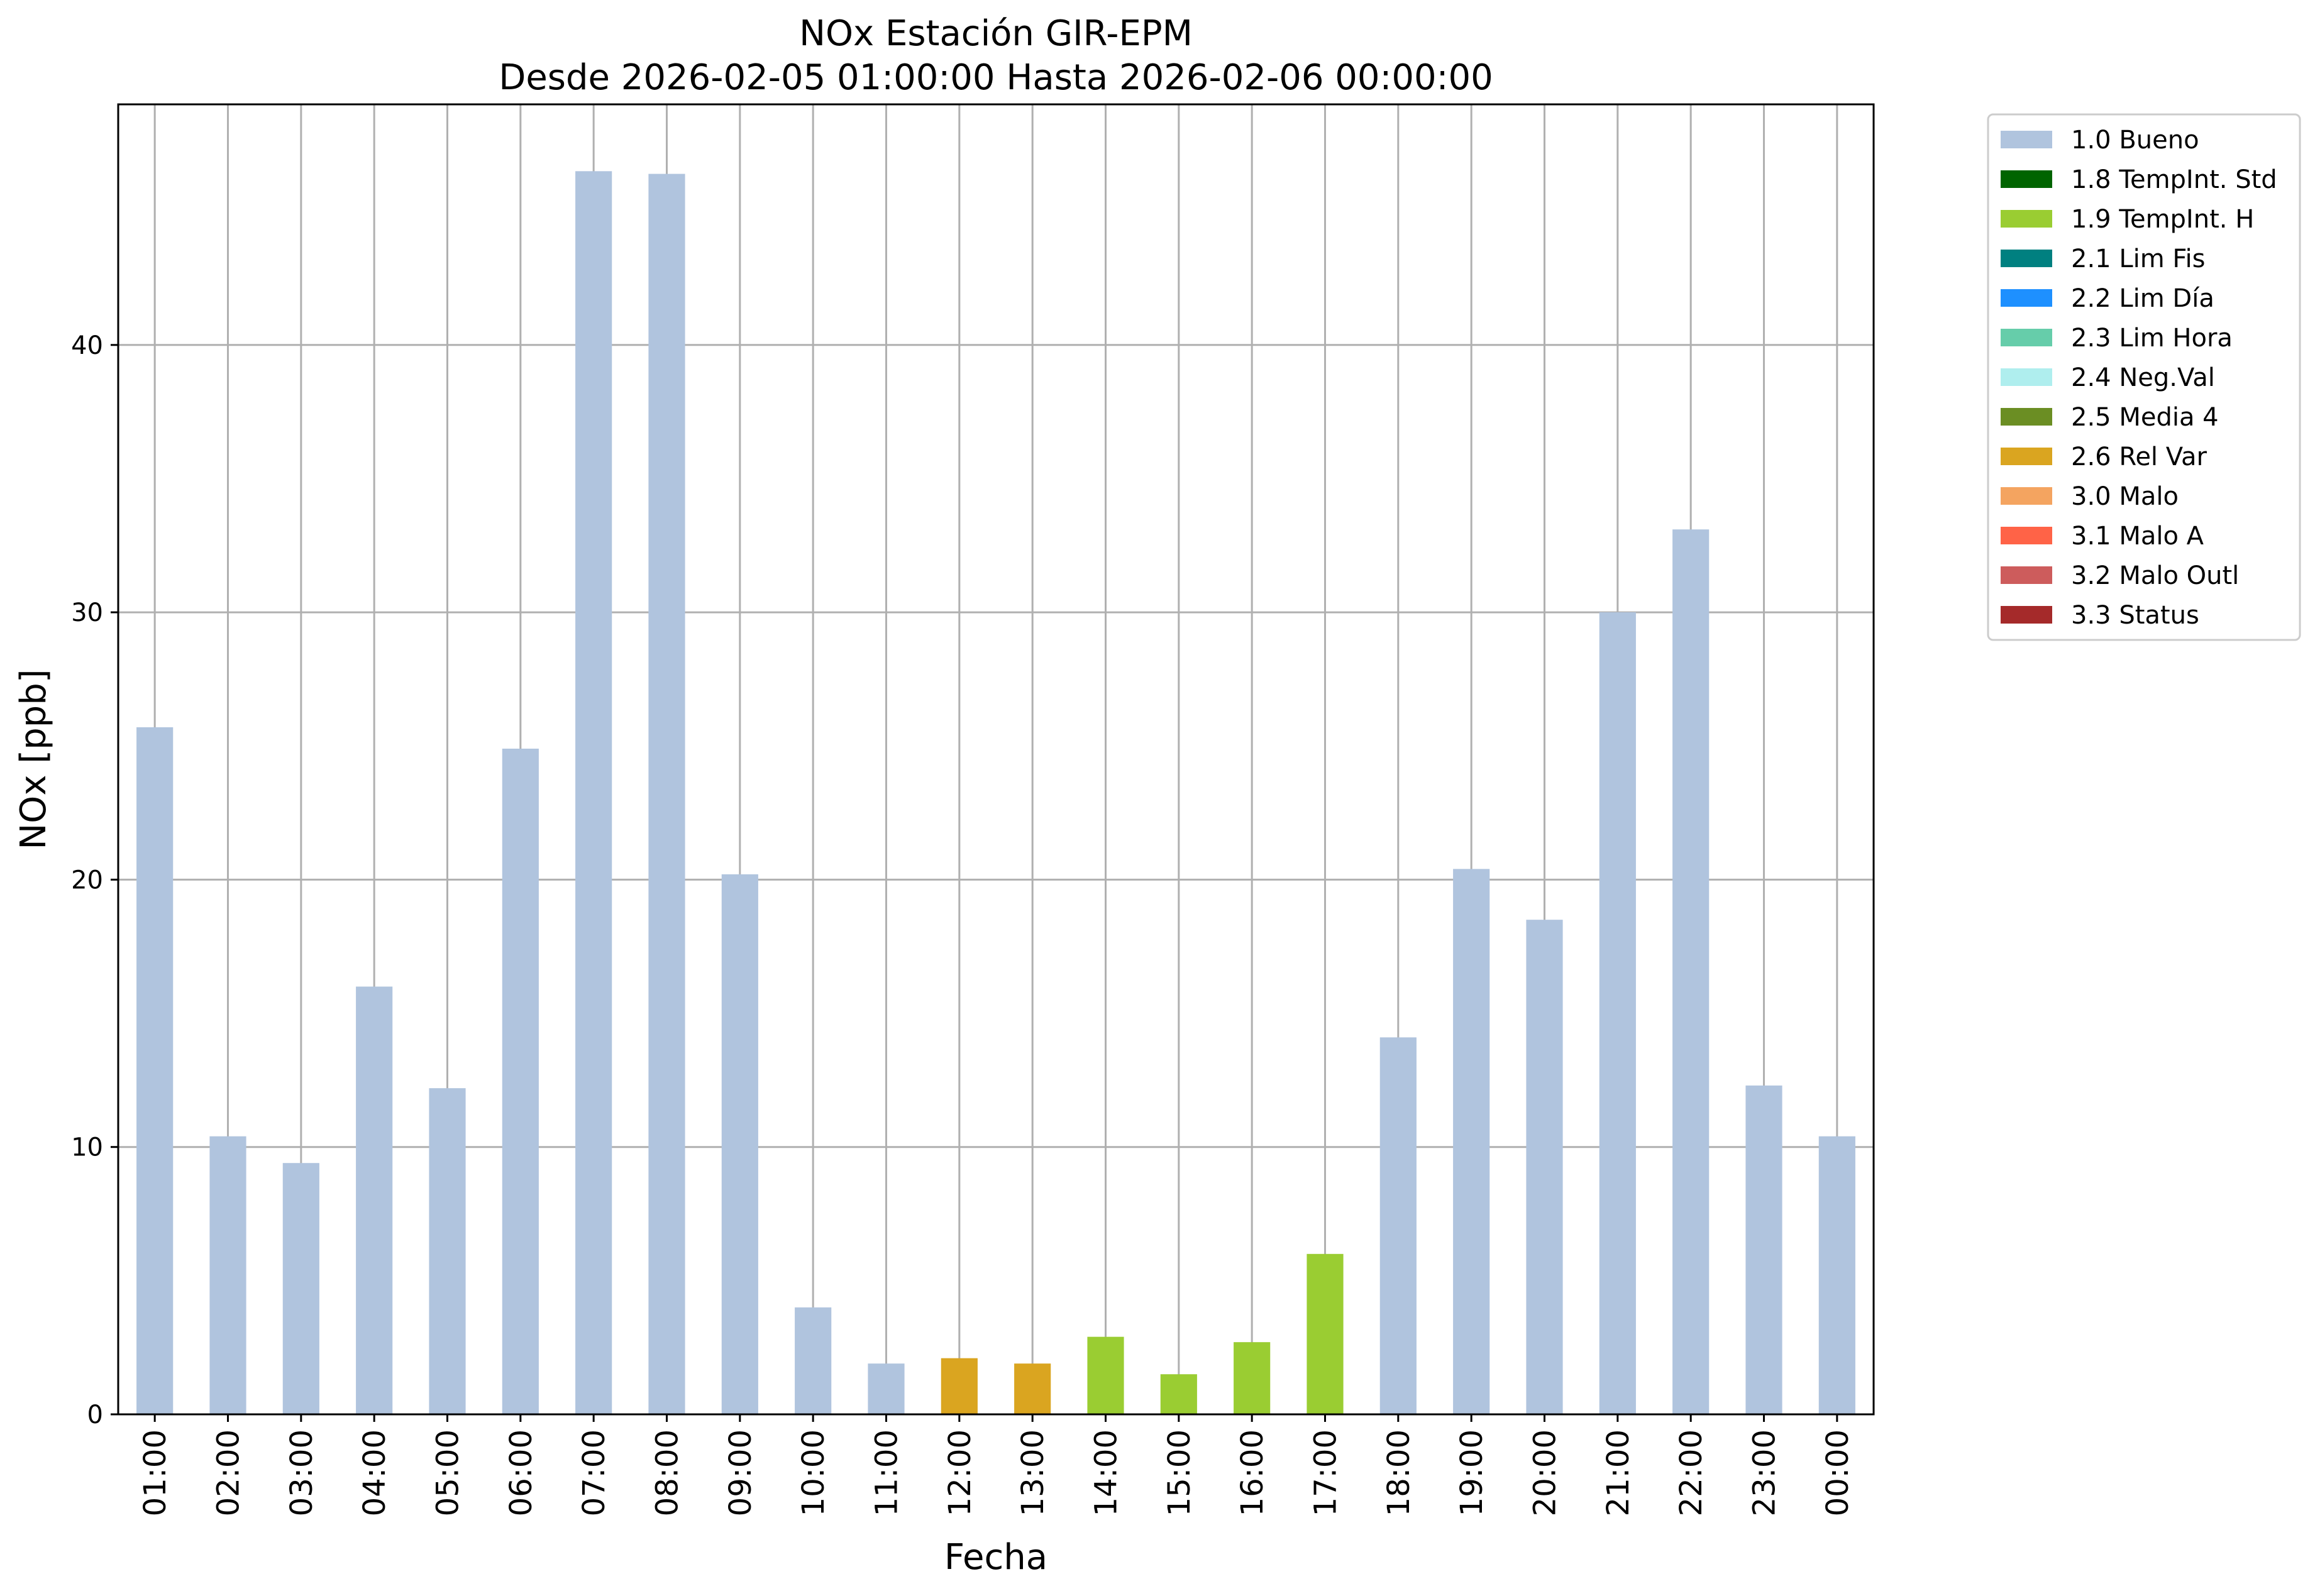 Image resolution: width=2315 pixels, height=1596 pixels. Describe the element at coordinates (2125, 496) in the screenshot. I see `legend-label: 3.0 Malo` at that location.